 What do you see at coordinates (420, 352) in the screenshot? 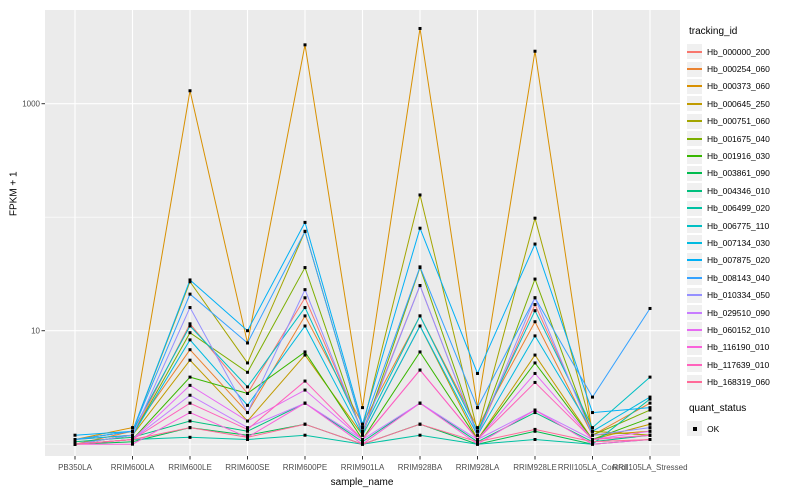
I see `data-point-Hb_001916_030-RRIM928BA` at bounding box center [420, 352].